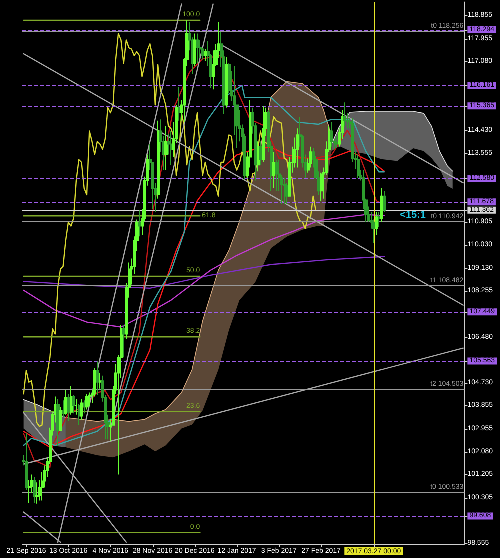 This screenshot has height=558, width=500. What do you see at coordinates (413, 216) in the screenshot?
I see `annotation: <15:1` at bounding box center [413, 216].